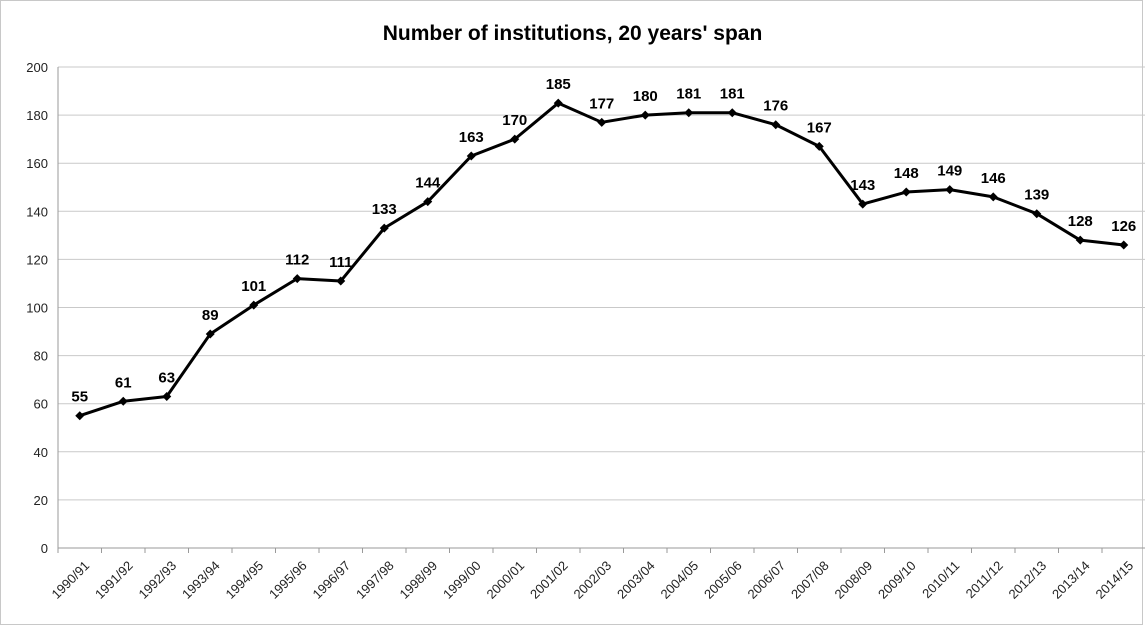 The width and height of the screenshot is (1145, 627). Describe the element at coordinates (1080, 221) in the screenshot. I see `data-label: 128` at that location.